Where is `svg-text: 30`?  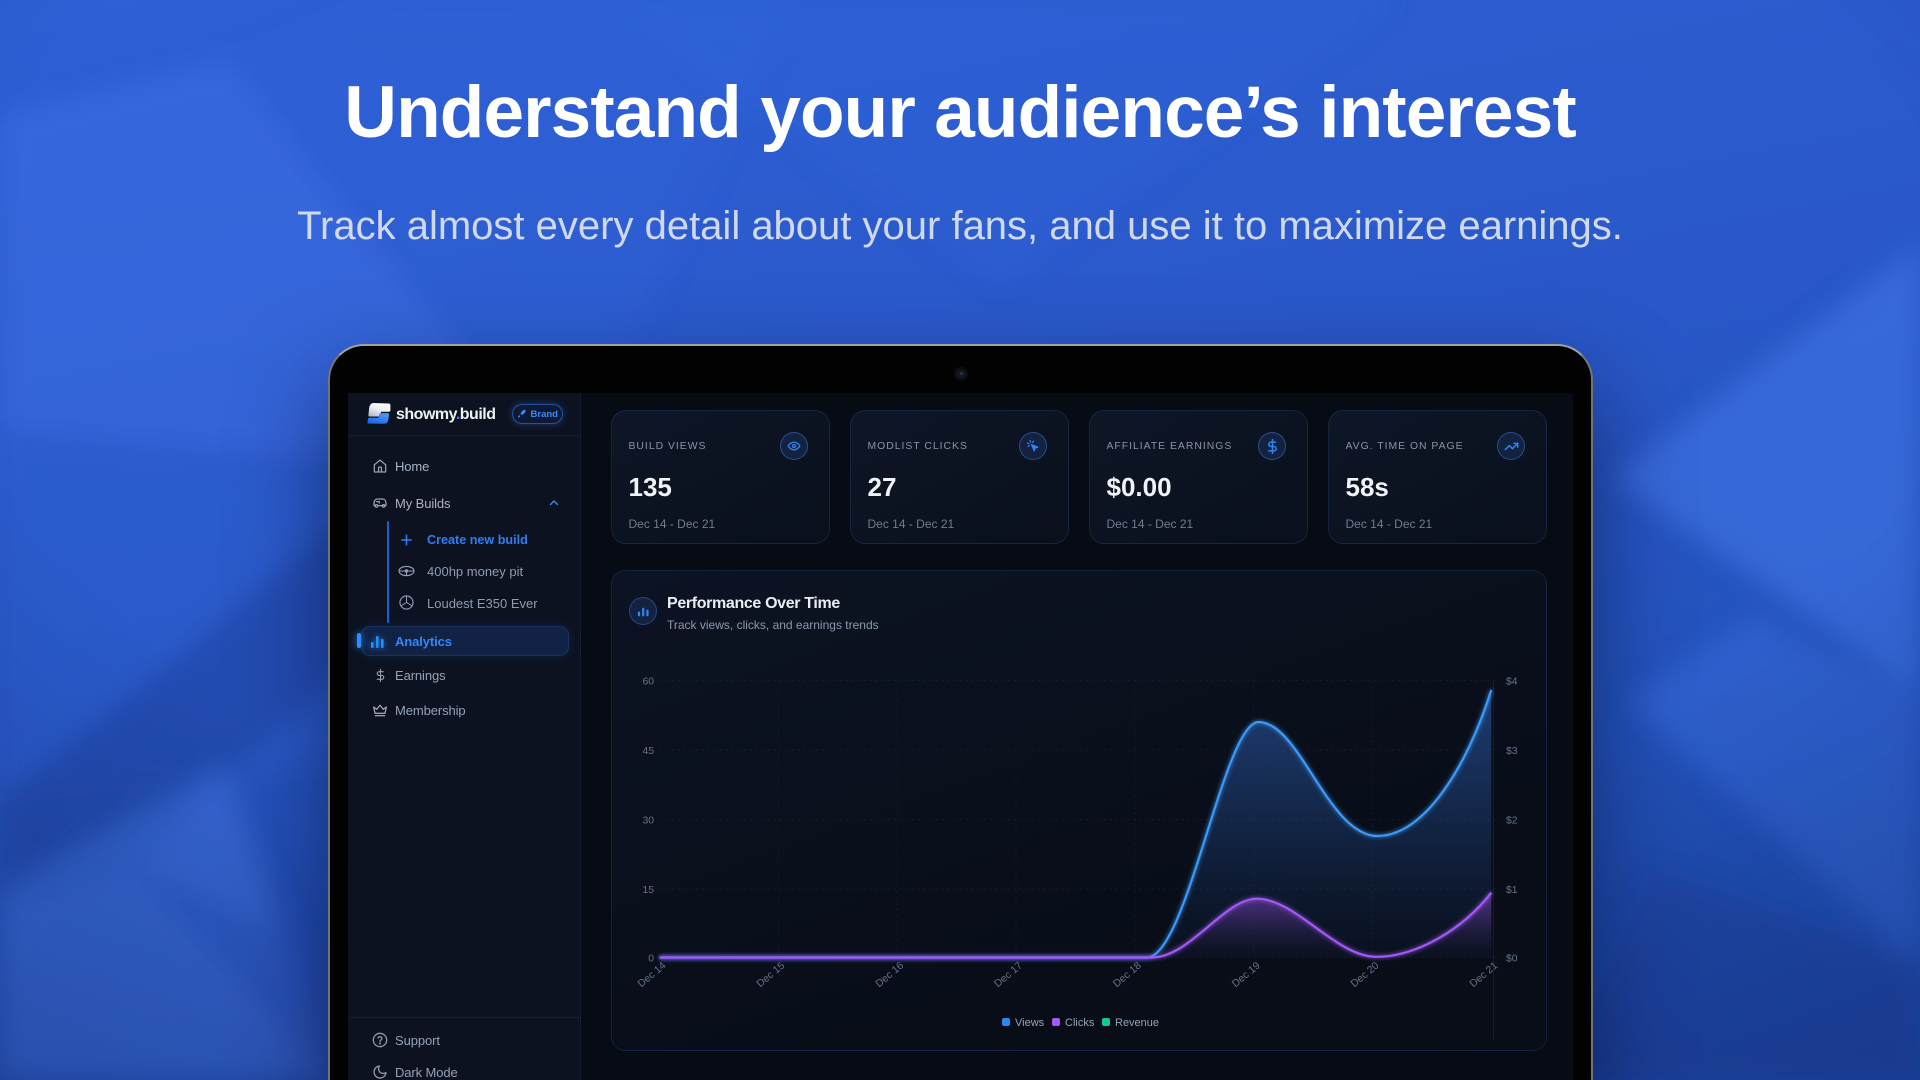
svg-text: 30 is located at coordinates (648, 821).